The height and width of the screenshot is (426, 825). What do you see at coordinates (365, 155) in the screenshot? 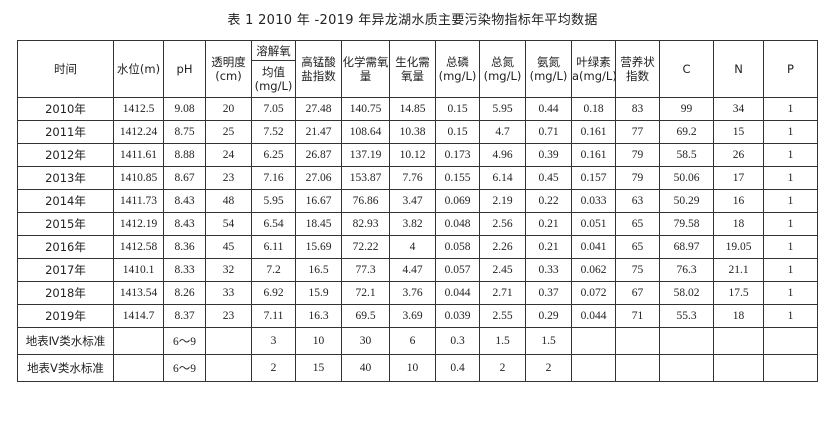
I see `table-cell: 137.19` at bounding box center [365, 155].